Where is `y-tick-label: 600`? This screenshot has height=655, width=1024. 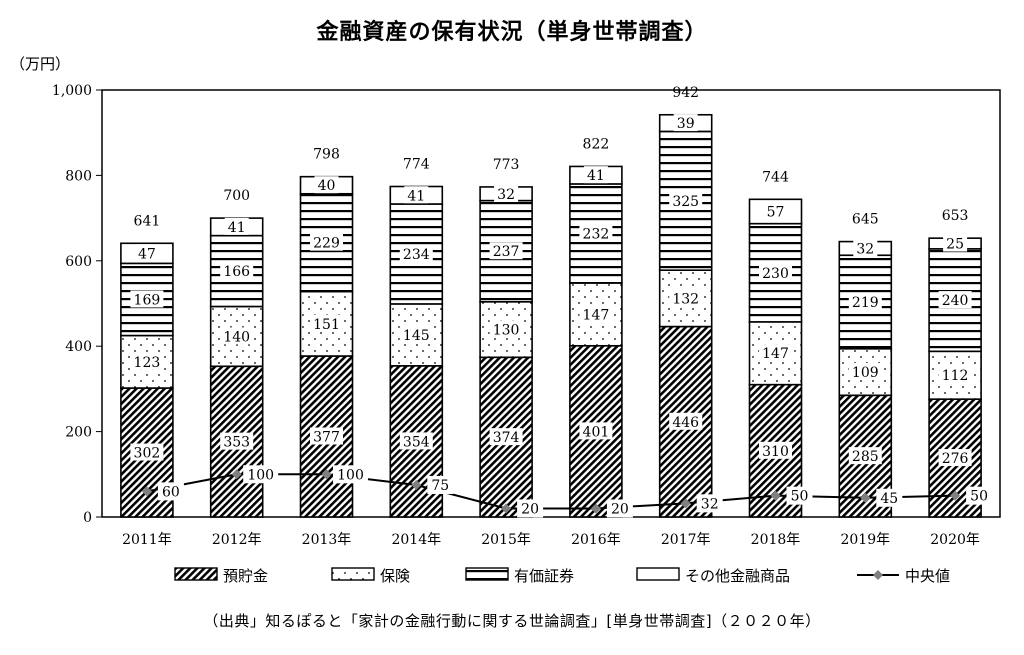
y-tick-label: 600 is located at coordinates (78, 262).